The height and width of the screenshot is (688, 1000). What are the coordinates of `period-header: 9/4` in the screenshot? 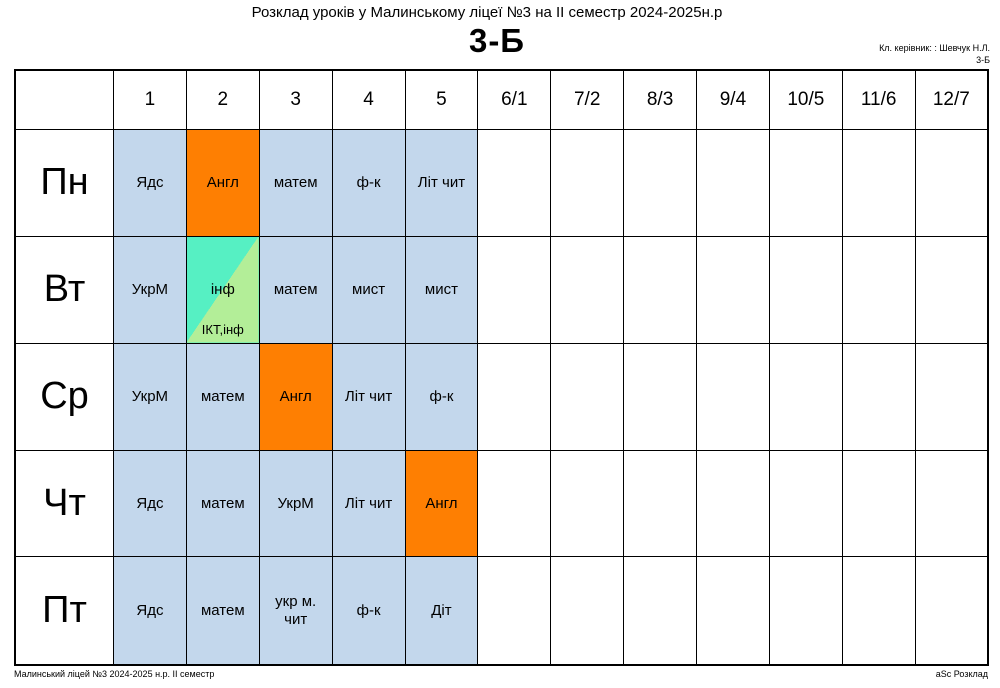 It's located at (733, 99).